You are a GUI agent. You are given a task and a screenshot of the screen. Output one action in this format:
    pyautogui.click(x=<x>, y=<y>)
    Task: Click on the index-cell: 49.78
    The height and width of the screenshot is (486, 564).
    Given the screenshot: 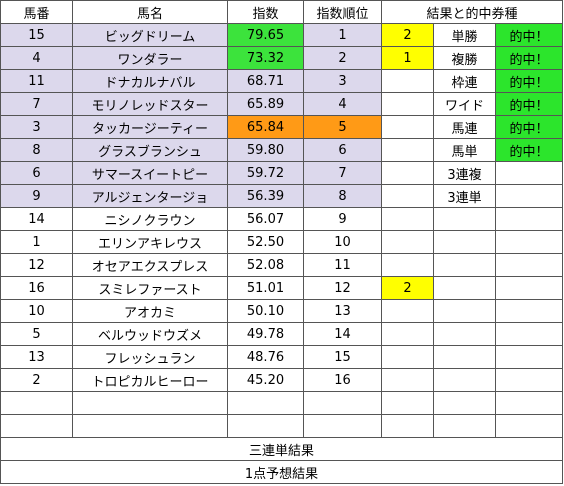 What is the action you would take?
    pyautogui.click(x=265, y=334)
    